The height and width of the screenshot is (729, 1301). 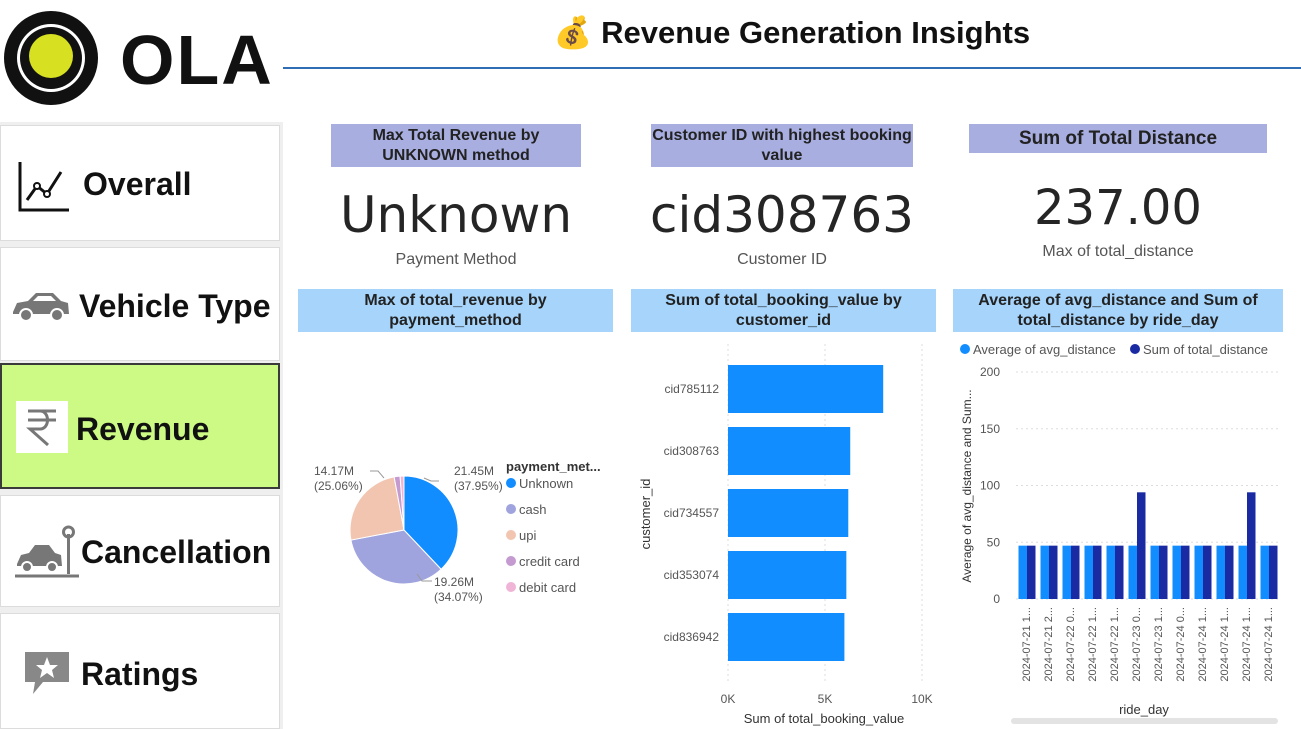 What do you see at coordinates (825, 699) in the screenshot?
I see `x-tick-label: 5K` at bounding box center [825, 699].